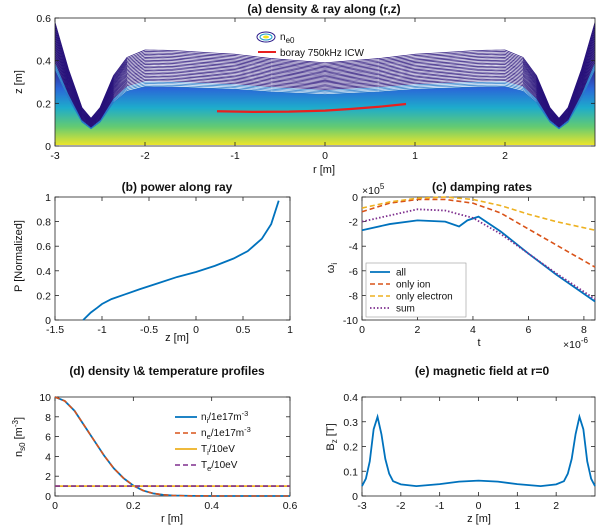 The height and width of the screenshot is (529, 598). What do you see at coordinates (584, 330) in the screenshot?
I see `panel-c-xtick-label-4: 8` at bounding box center [584, 330].